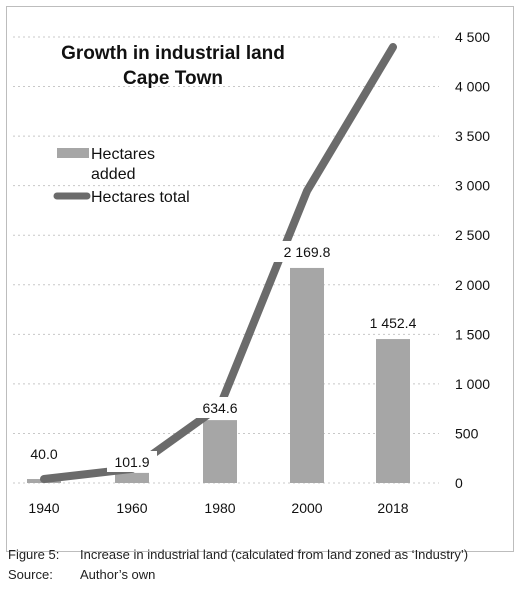 The height and width of the screenshot is (590, 520). I want to click on data-label-2018: 1 452.4, so click(393, 323).